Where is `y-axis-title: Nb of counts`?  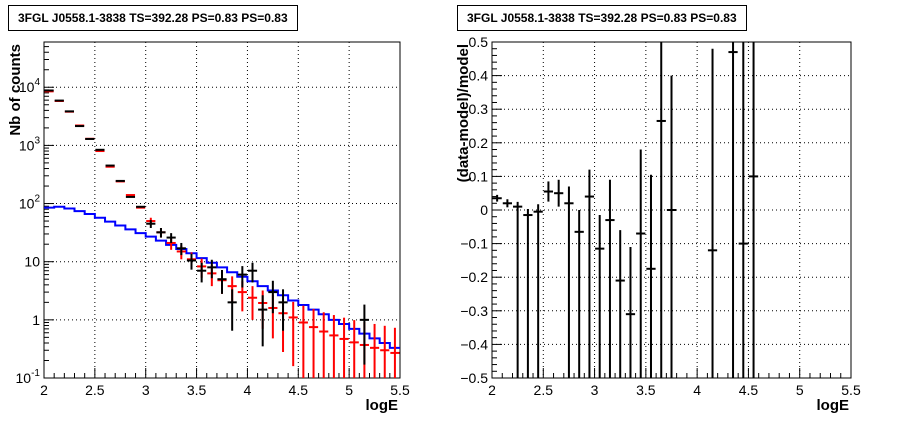
y-axis-title: Nb of counts is located at coordinates (15, 90).